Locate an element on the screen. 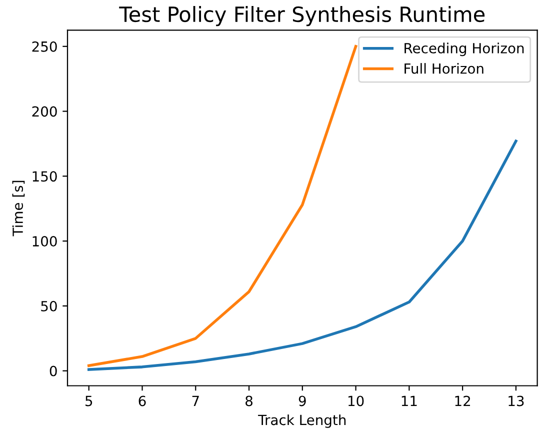  x-tick-label: 11 is located at coordinates (409, 401).